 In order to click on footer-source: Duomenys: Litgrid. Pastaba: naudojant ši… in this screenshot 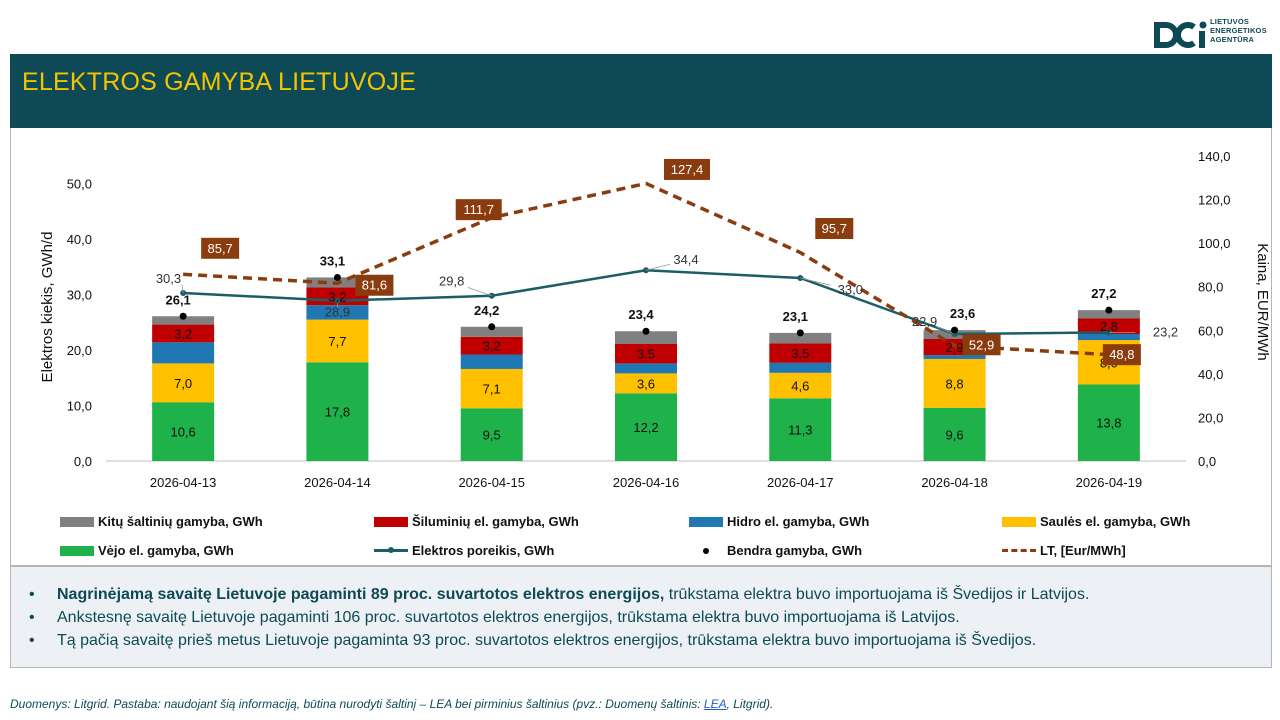, I will do `click(391, 704)`.